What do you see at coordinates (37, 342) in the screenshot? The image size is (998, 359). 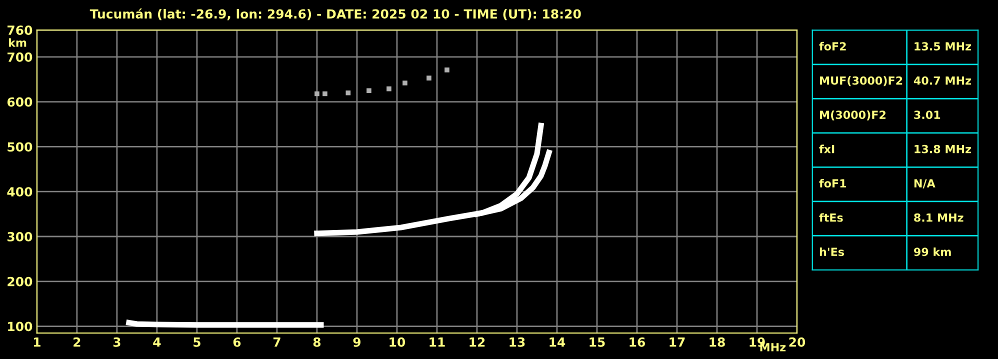 I see `x-tick-label: 1` at bounding box center [37, 342].